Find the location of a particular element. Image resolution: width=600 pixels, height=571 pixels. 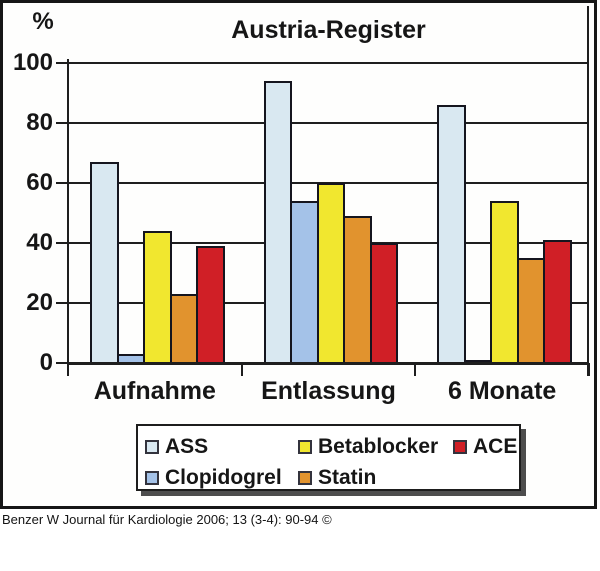

y-axis-line is located at coordinates (68, 217).